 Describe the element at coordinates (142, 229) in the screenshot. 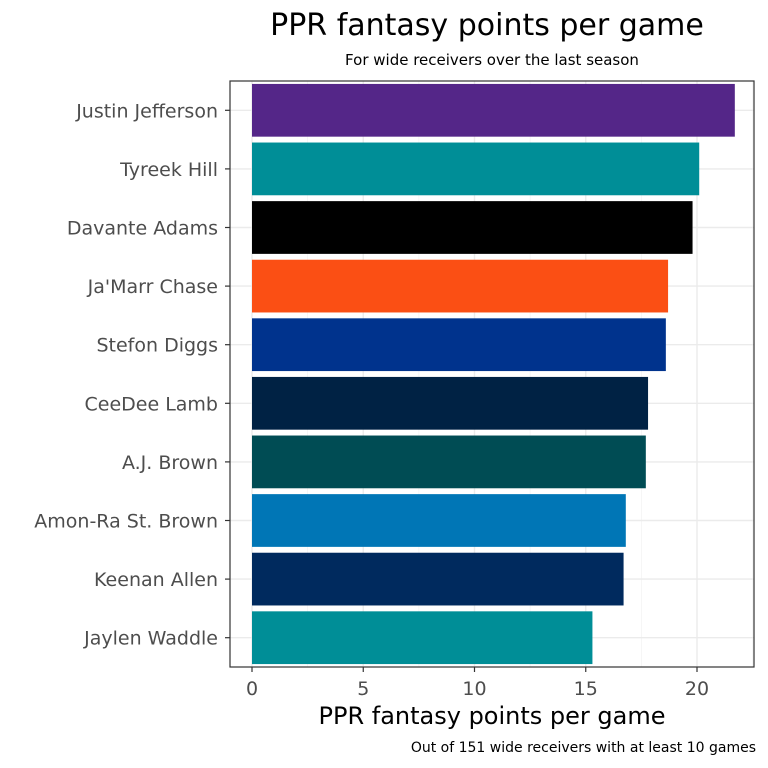

I see `y-tick-label: Davante Adams` at that location.